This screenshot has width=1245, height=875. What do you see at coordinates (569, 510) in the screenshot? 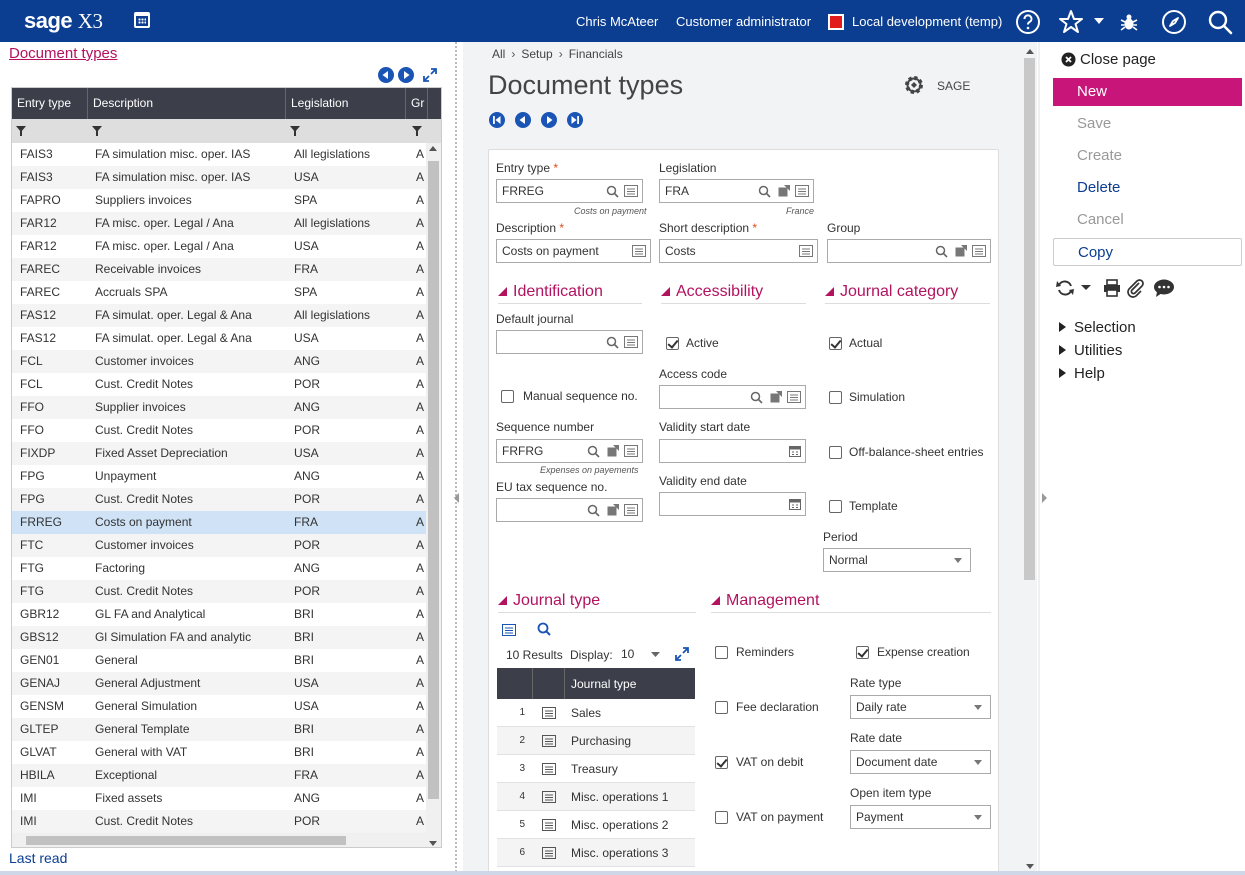
I see `eu-tax-sequence-field` at bounding box center [569, 510].